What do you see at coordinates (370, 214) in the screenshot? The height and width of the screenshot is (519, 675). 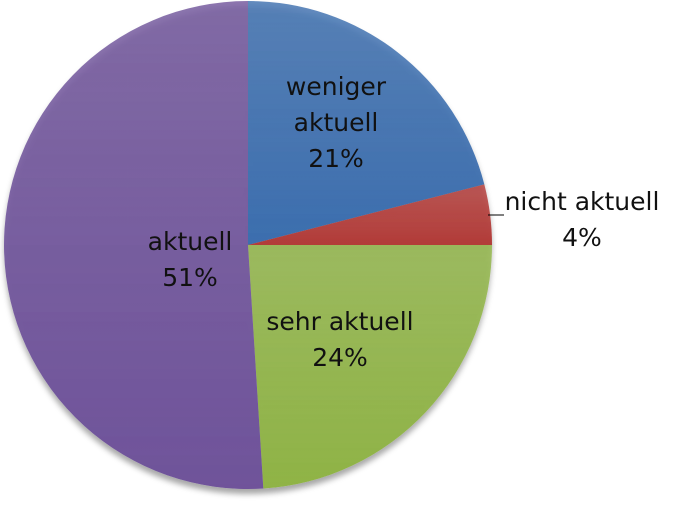 I see `pie-slice-nicht-aktuell` at bounding box center [370, 214].